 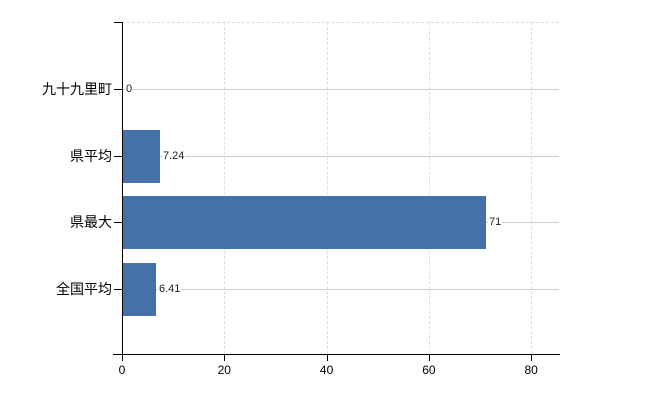 I want to click on x-tick-label: 20, so click(x=224, y=370).